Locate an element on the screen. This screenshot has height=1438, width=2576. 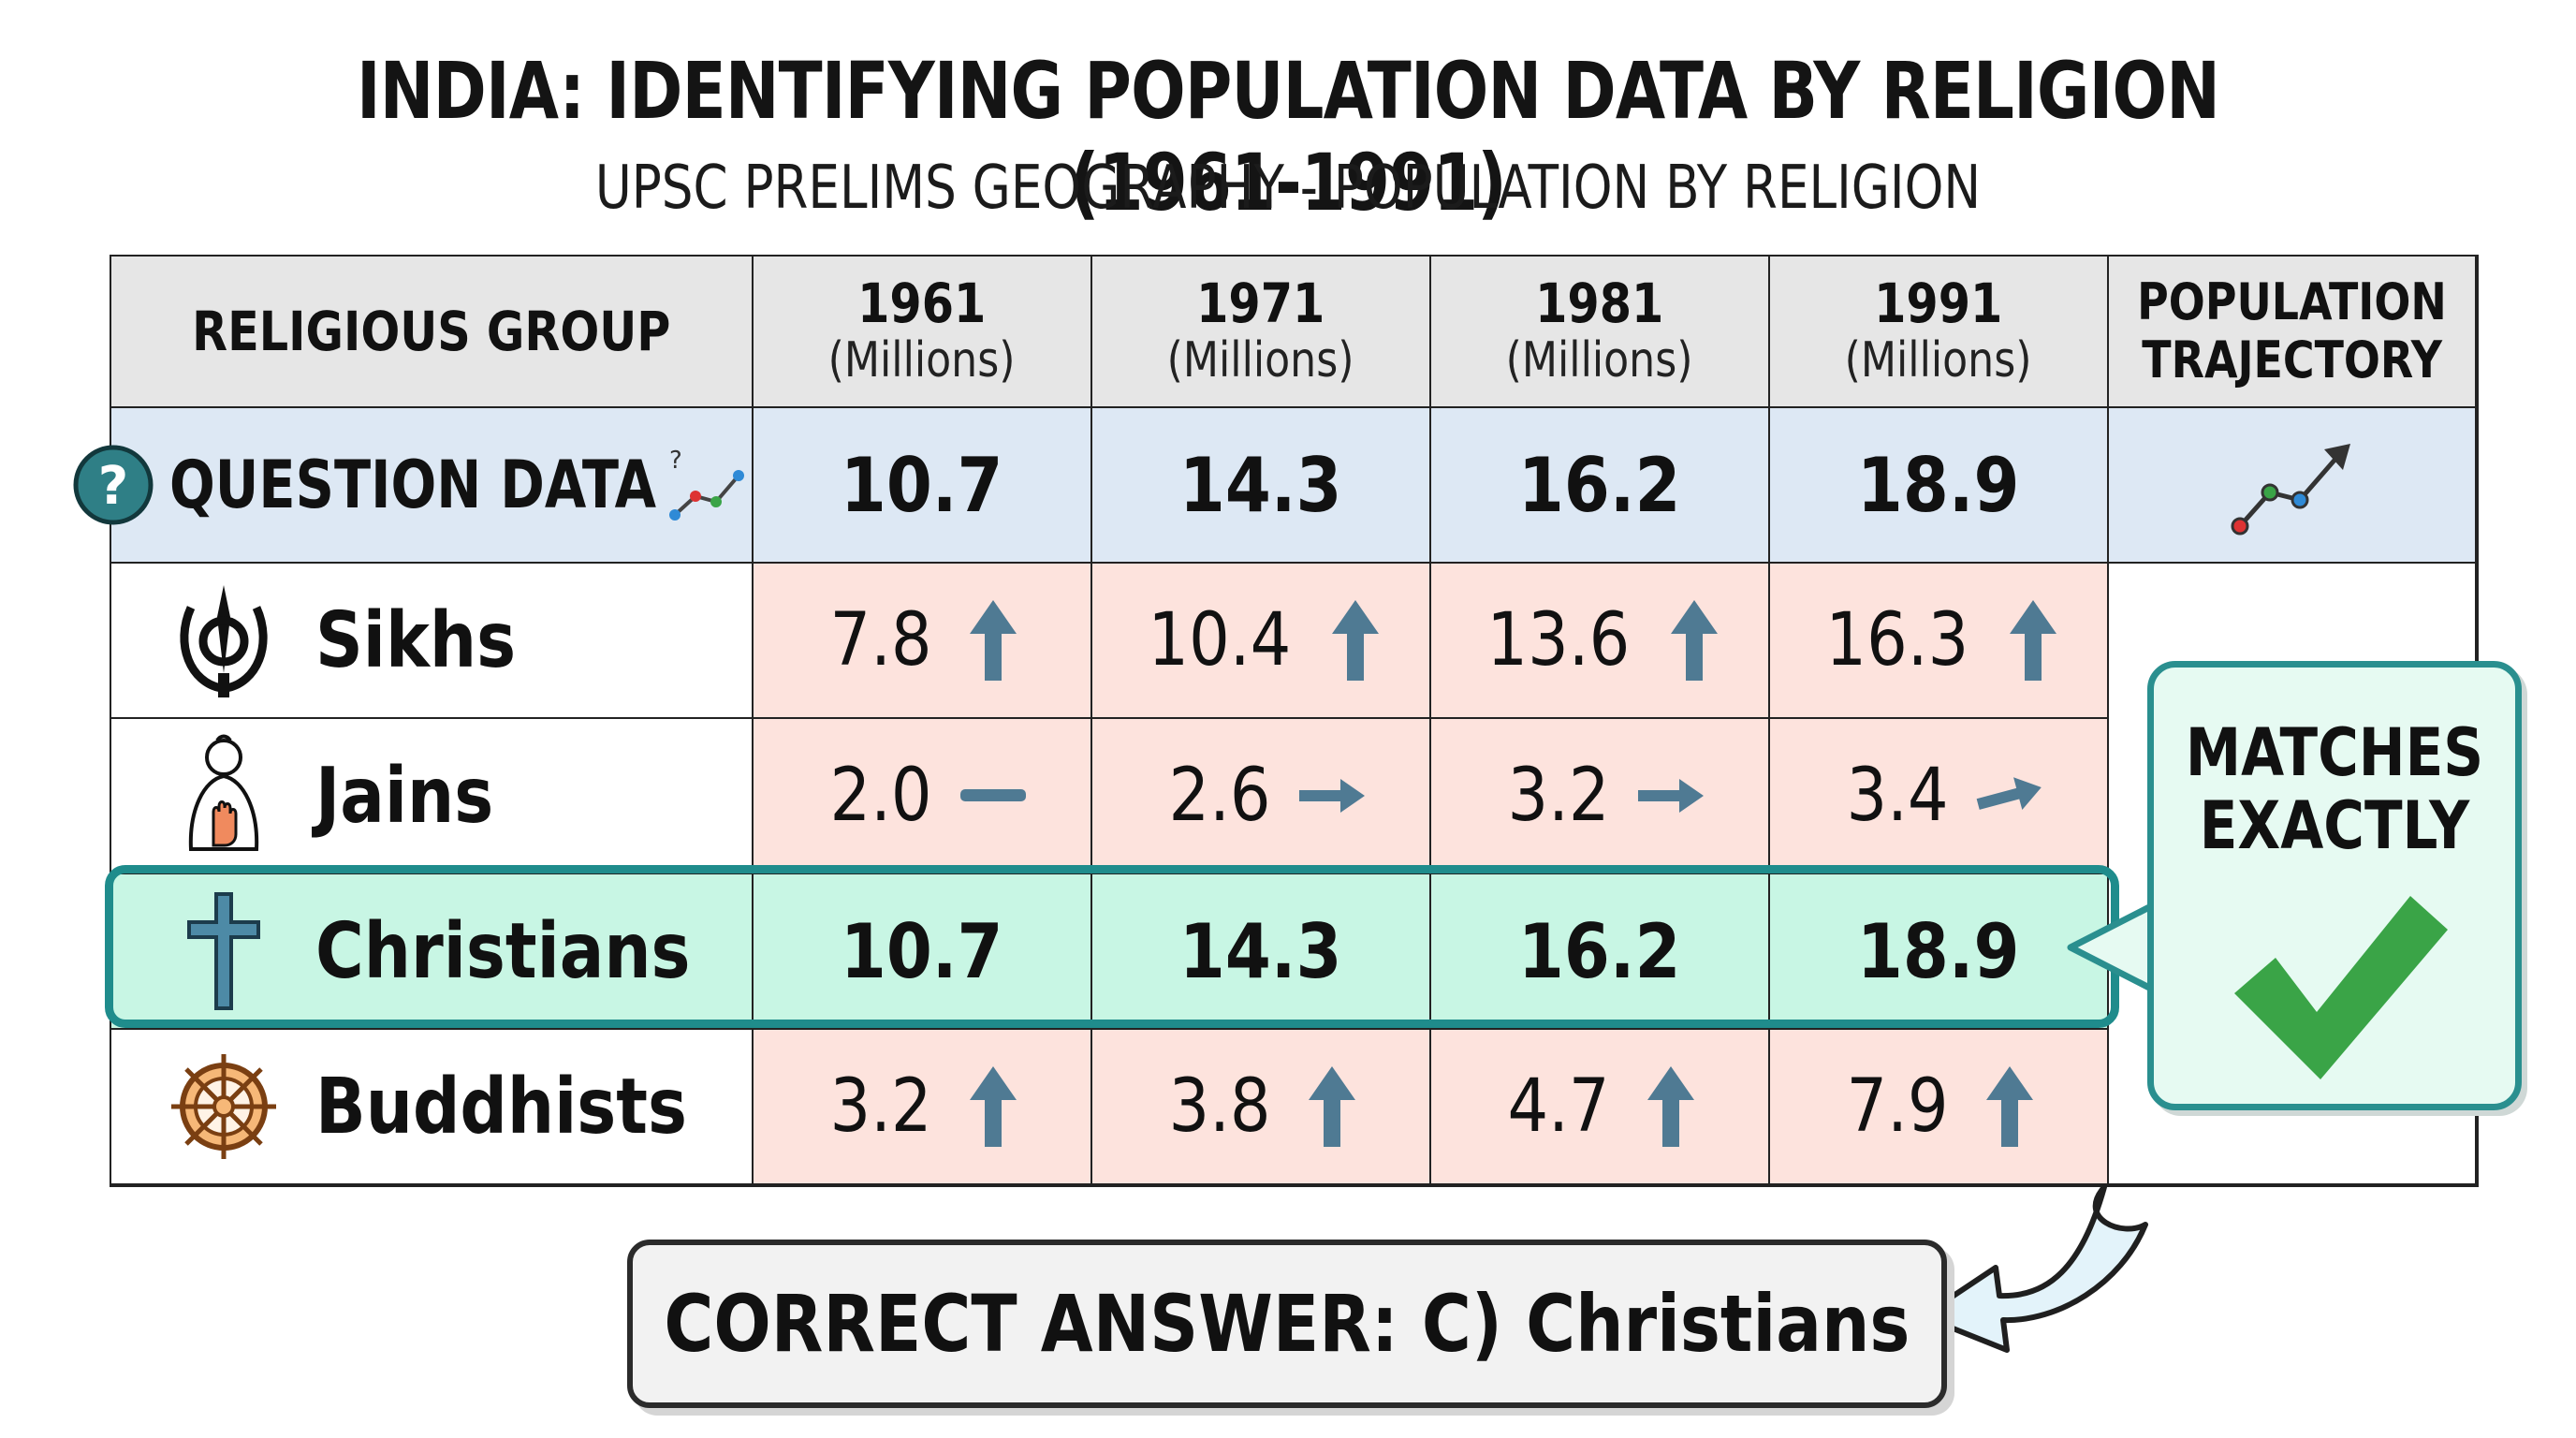
question-value: 10.7 is located at coordinates (922, 485).